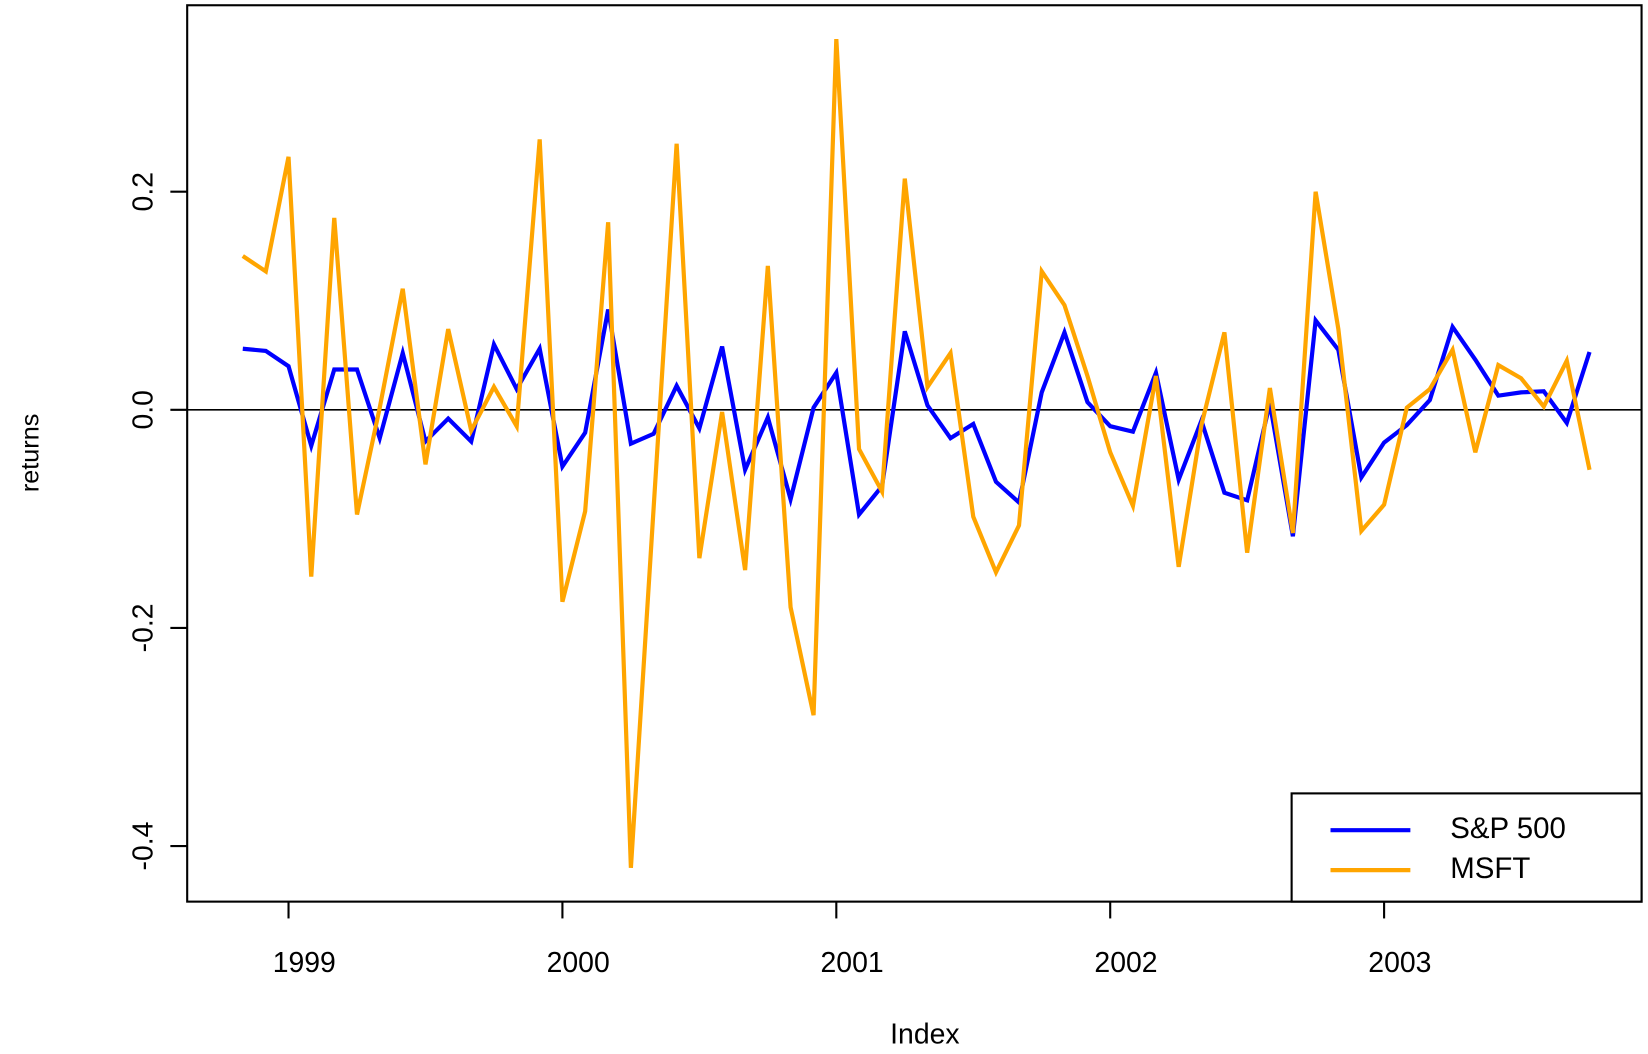  I want to click on y-tick-label: -0.2, so click(144, 627).